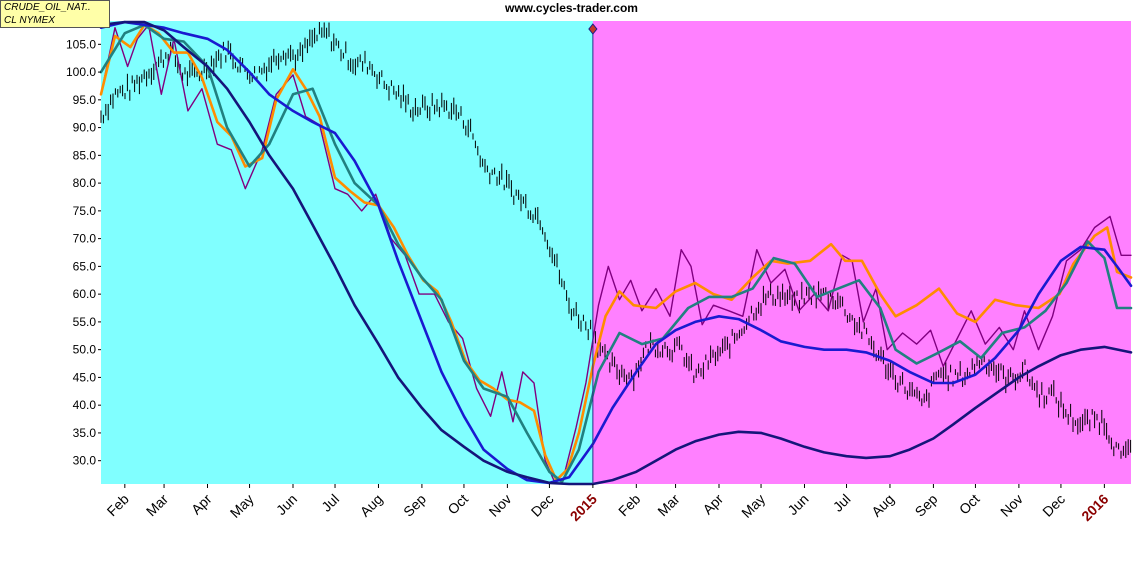 The width and height of the screenshot is (1143, 587). I want to click on y-tick-label: 30.0, so click(85, 461).